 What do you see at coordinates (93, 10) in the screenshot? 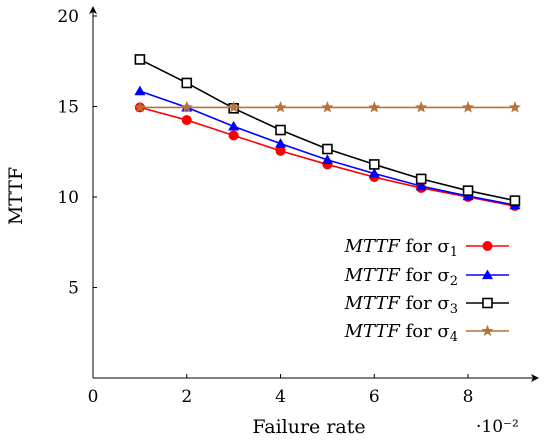
I see `y-axis-arrow` at bounding box center [93, 10].